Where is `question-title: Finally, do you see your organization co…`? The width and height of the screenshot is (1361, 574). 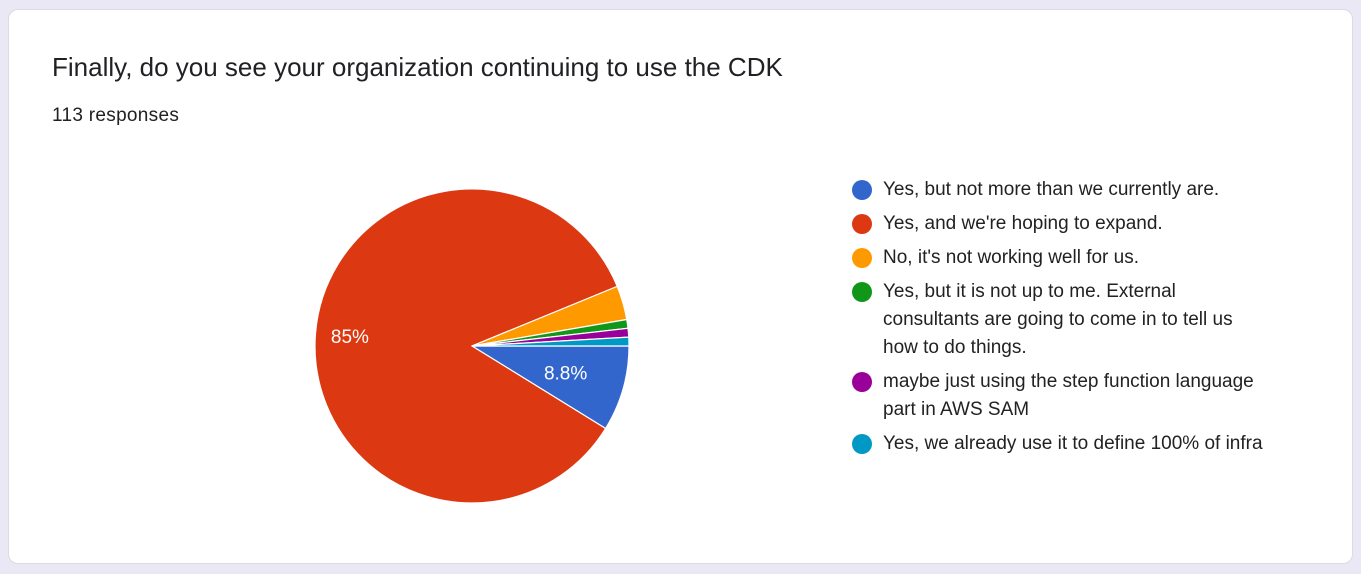
question-title: Finally, do you see your organization co… is located at coordinates (417, 67).